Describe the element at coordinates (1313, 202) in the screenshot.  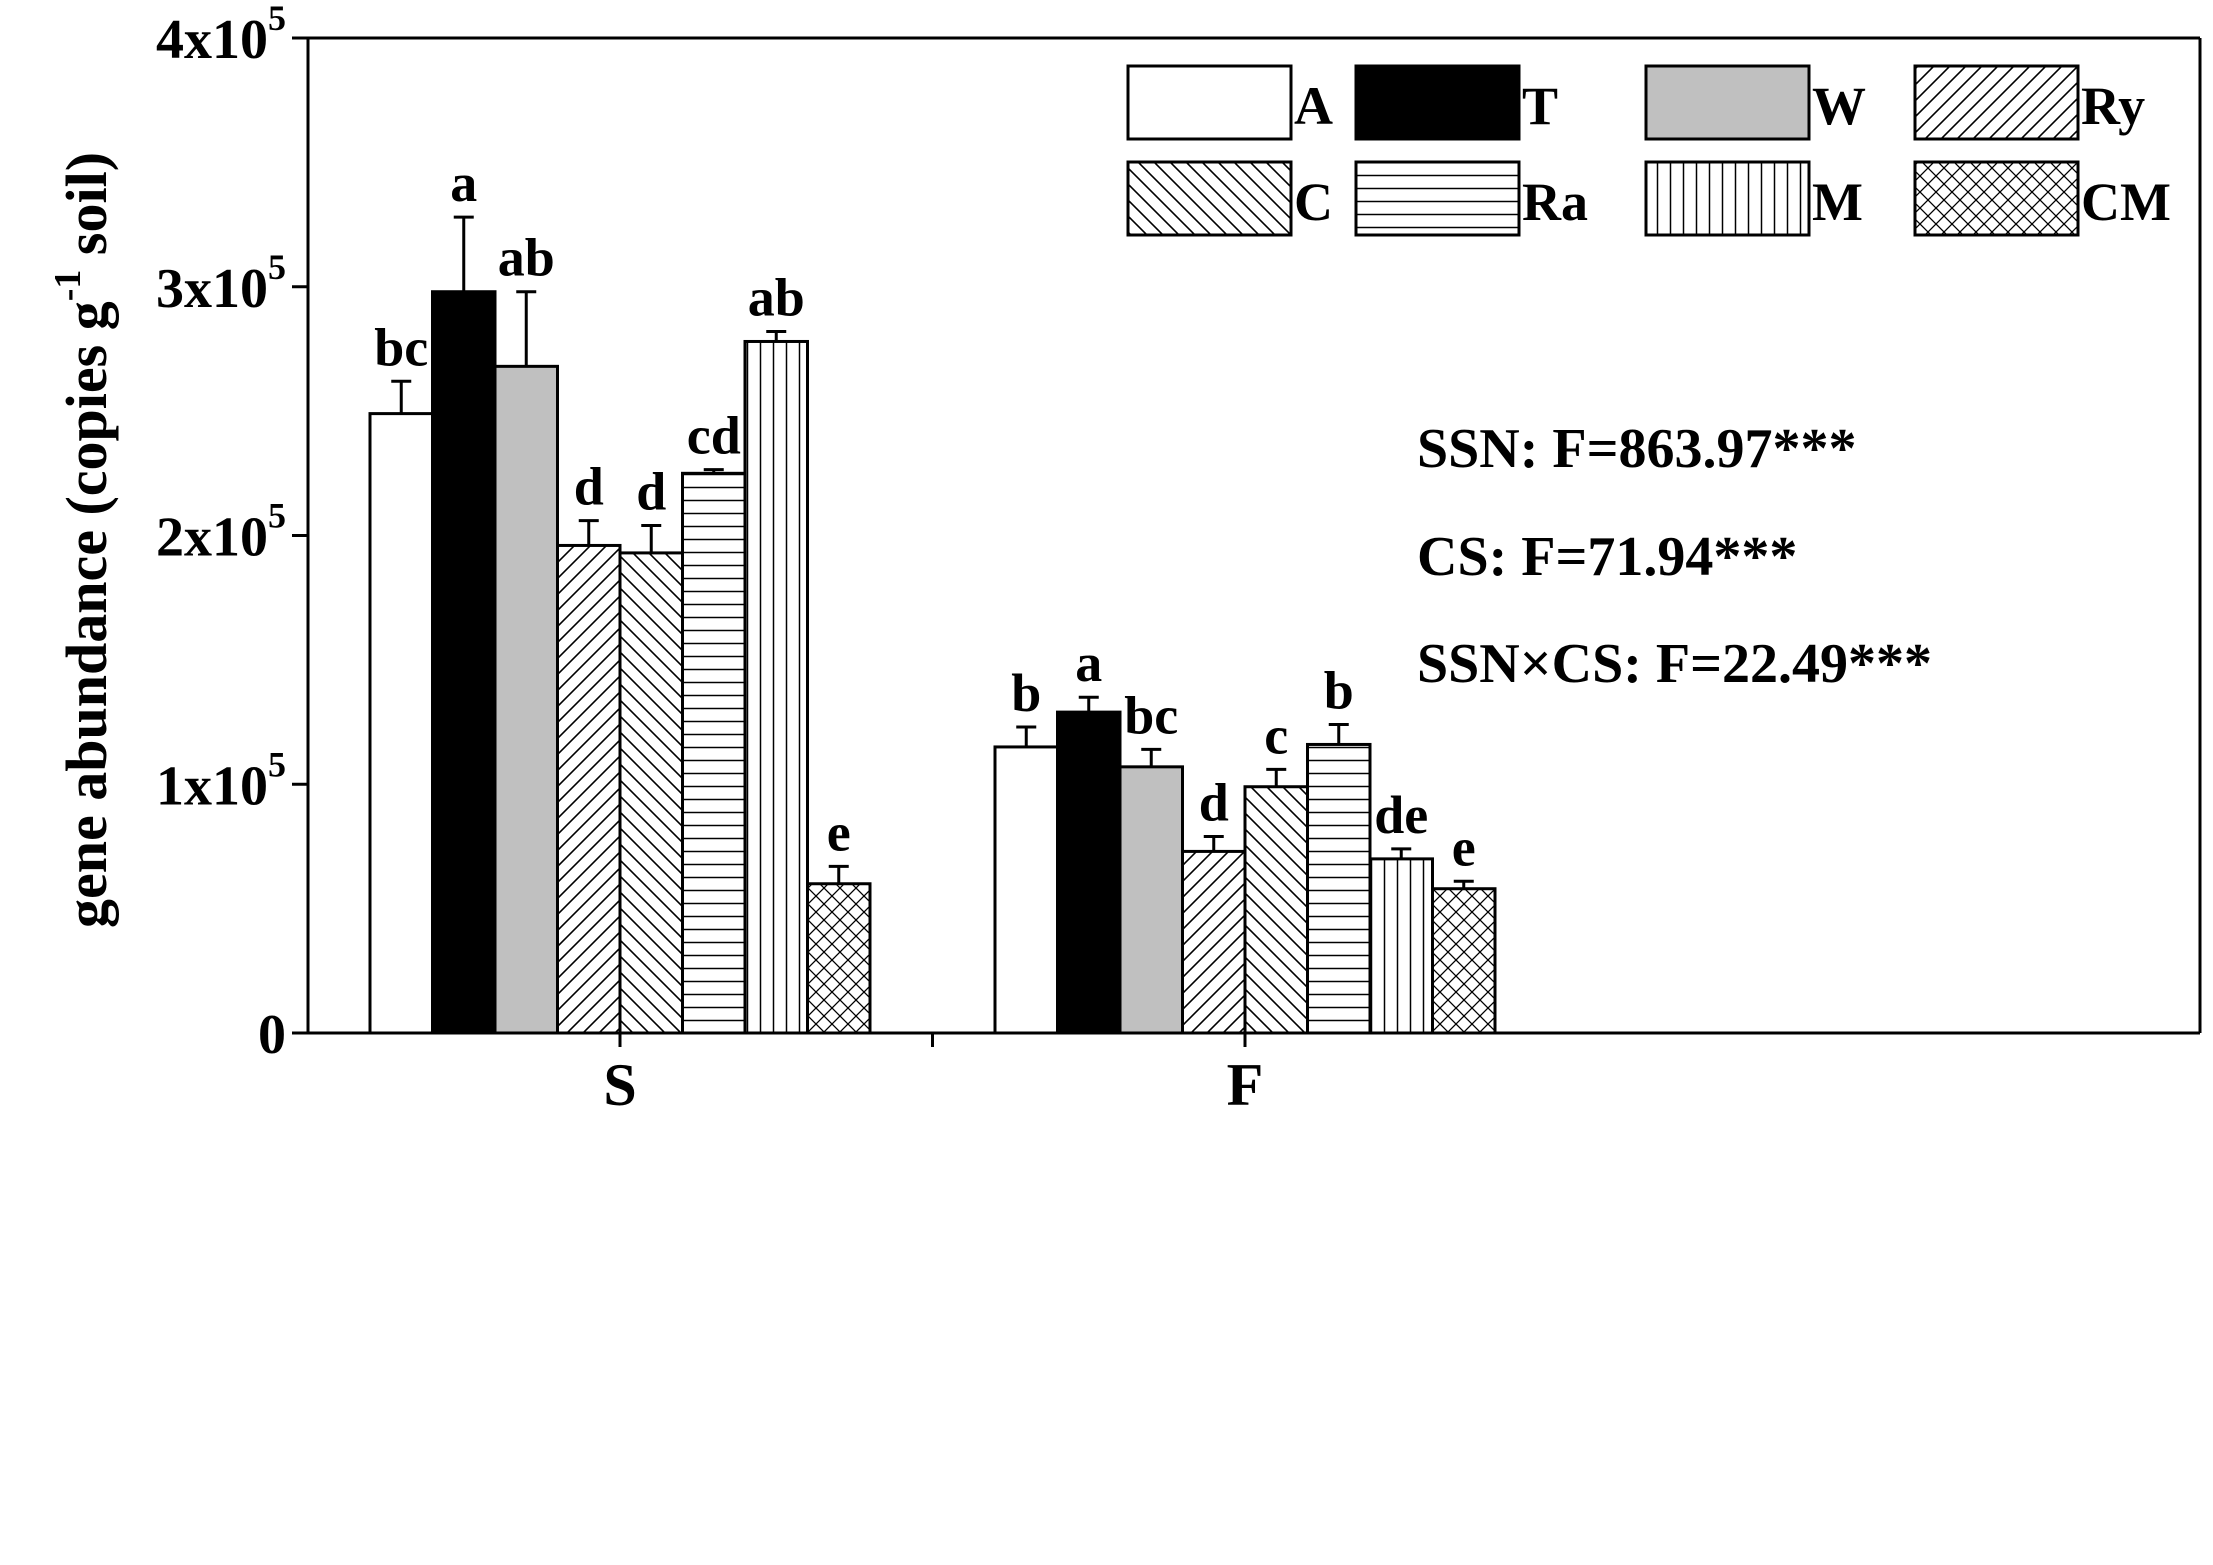
I see `legend-label: C` at that location.